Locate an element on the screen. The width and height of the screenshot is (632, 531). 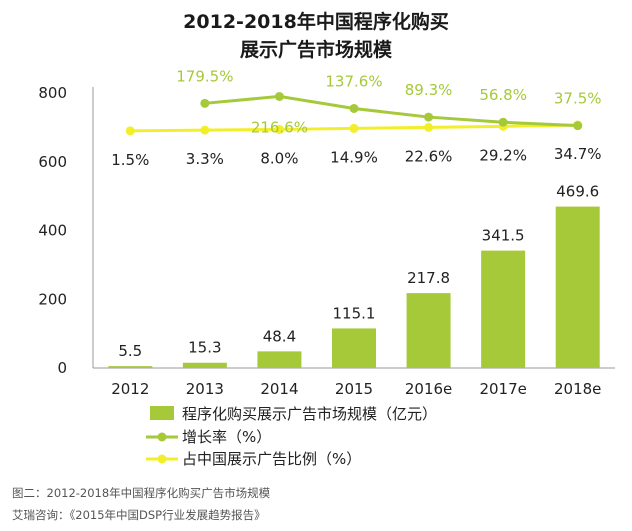
share-value-label: 29.2% is located at coordinates (503, 155).